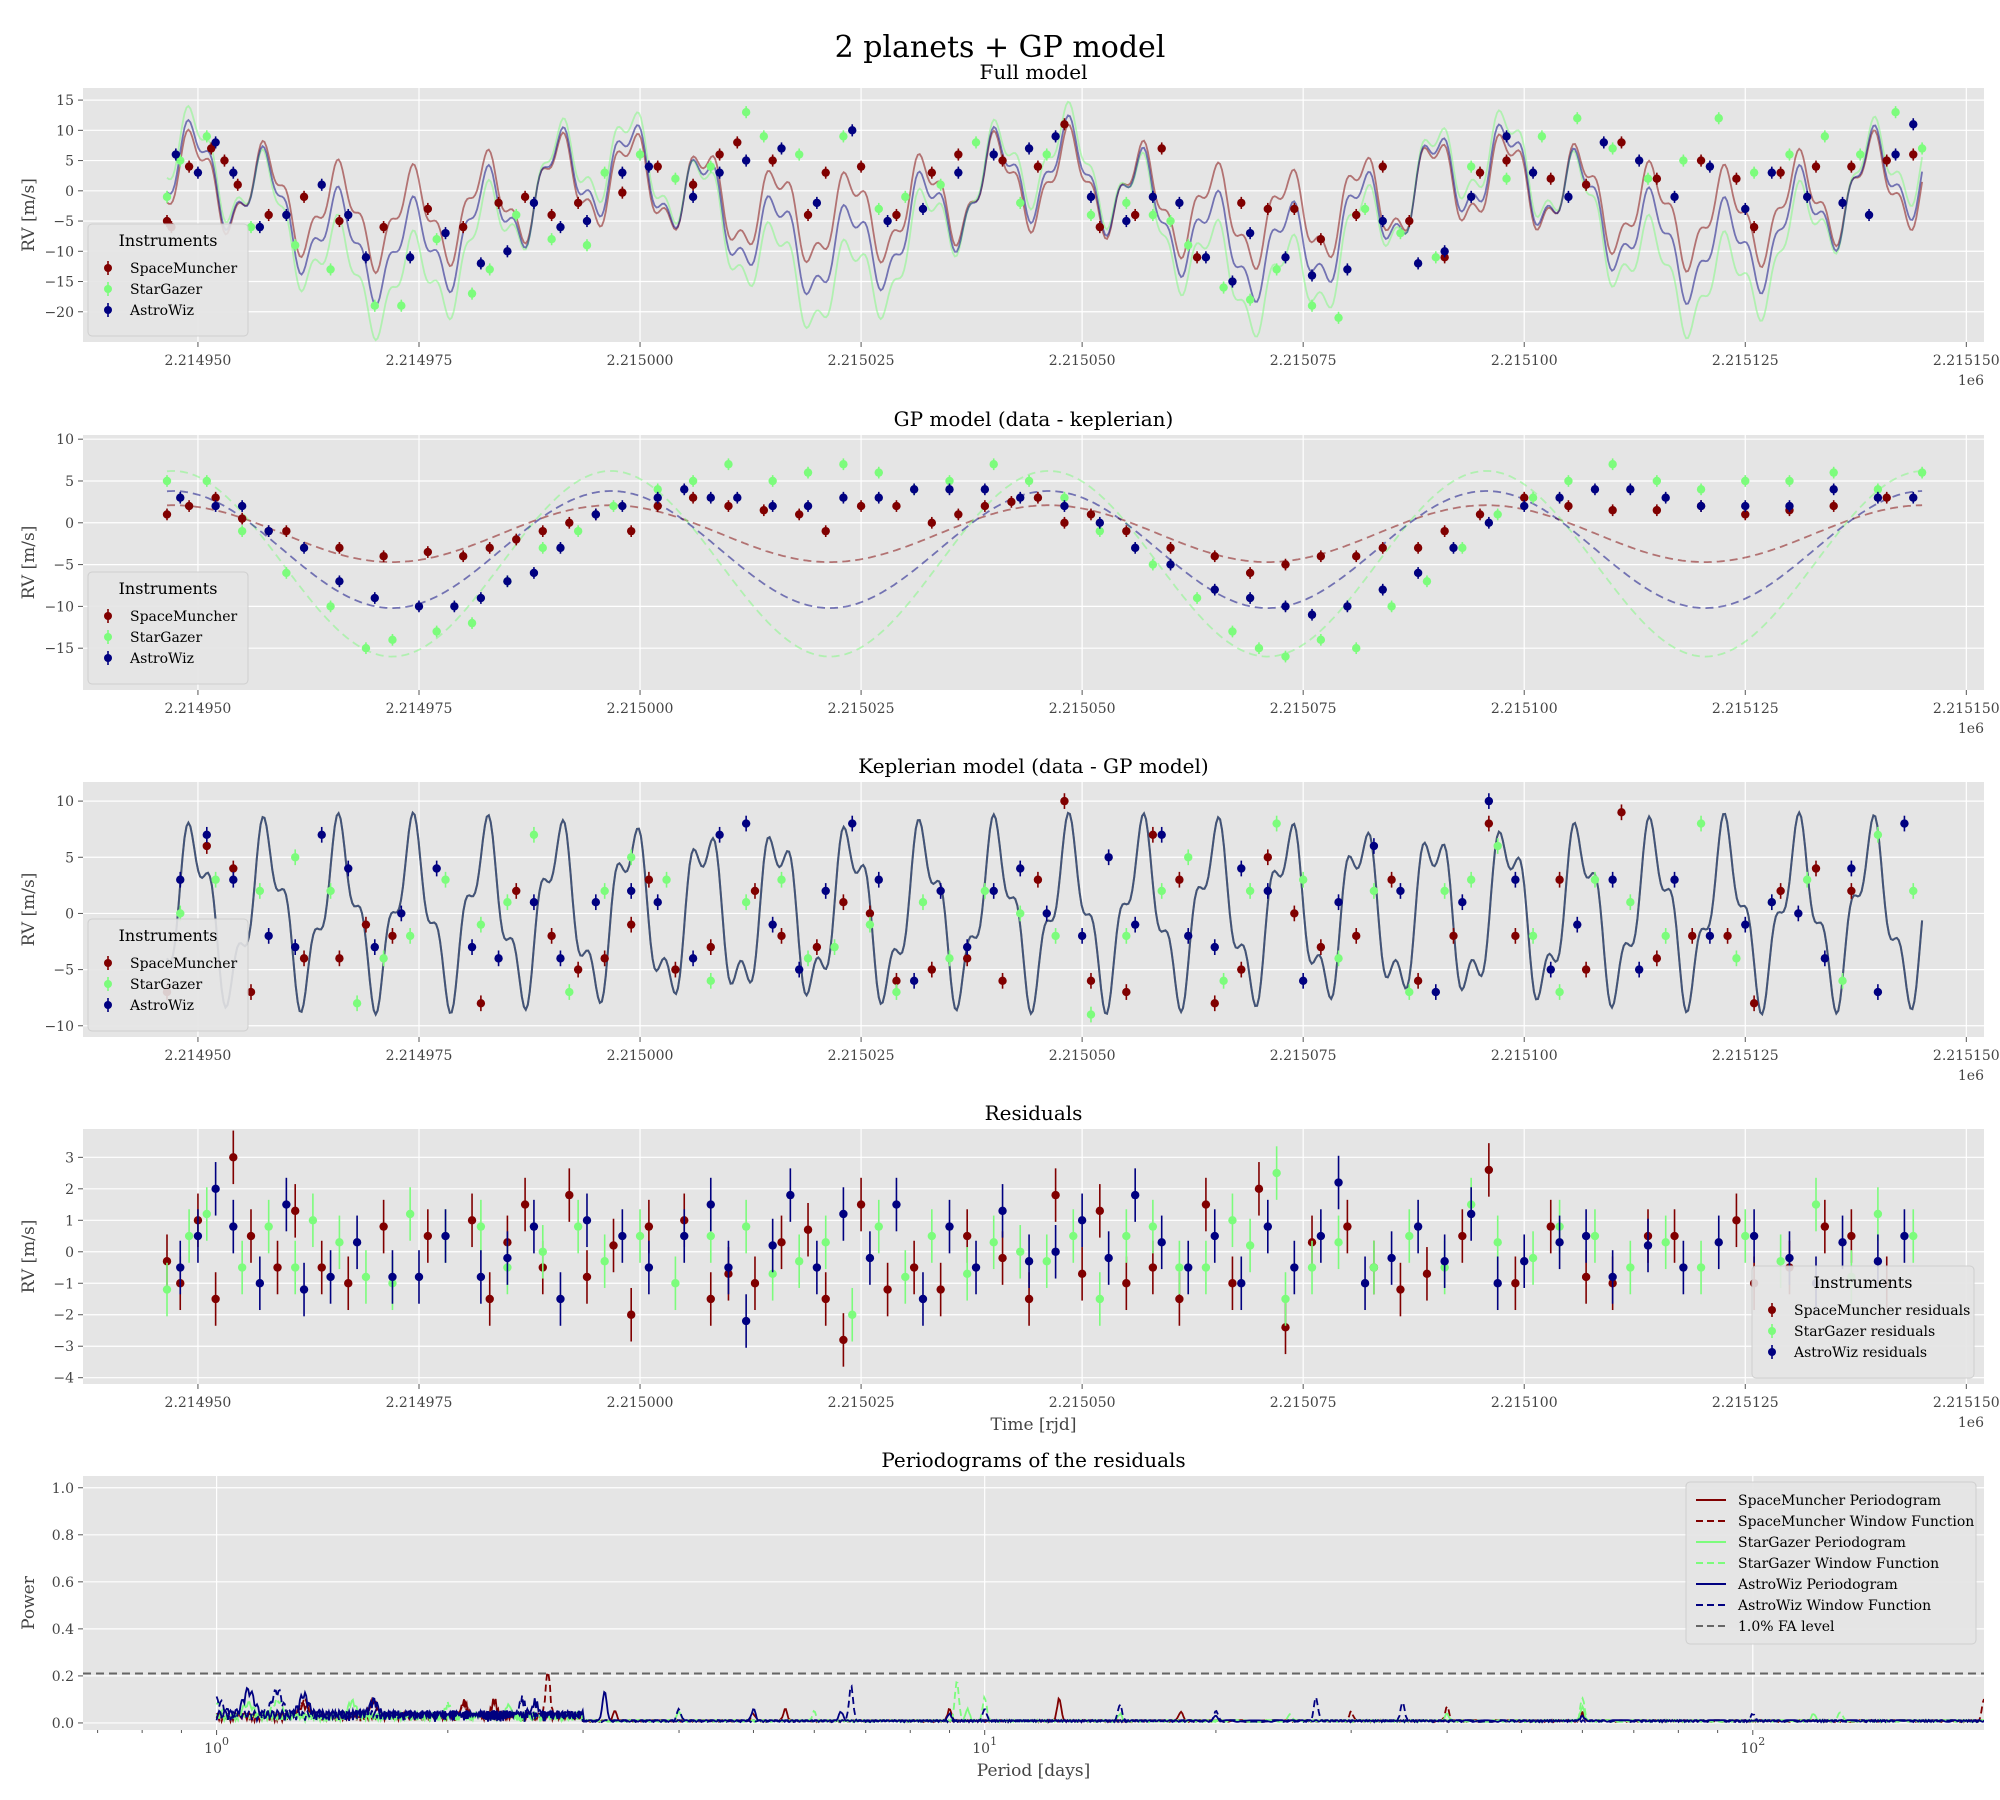  Describe the element at coordinates (1303, 1403) in the screenshot. I see `x-tick-label: 2.215075` at that location.